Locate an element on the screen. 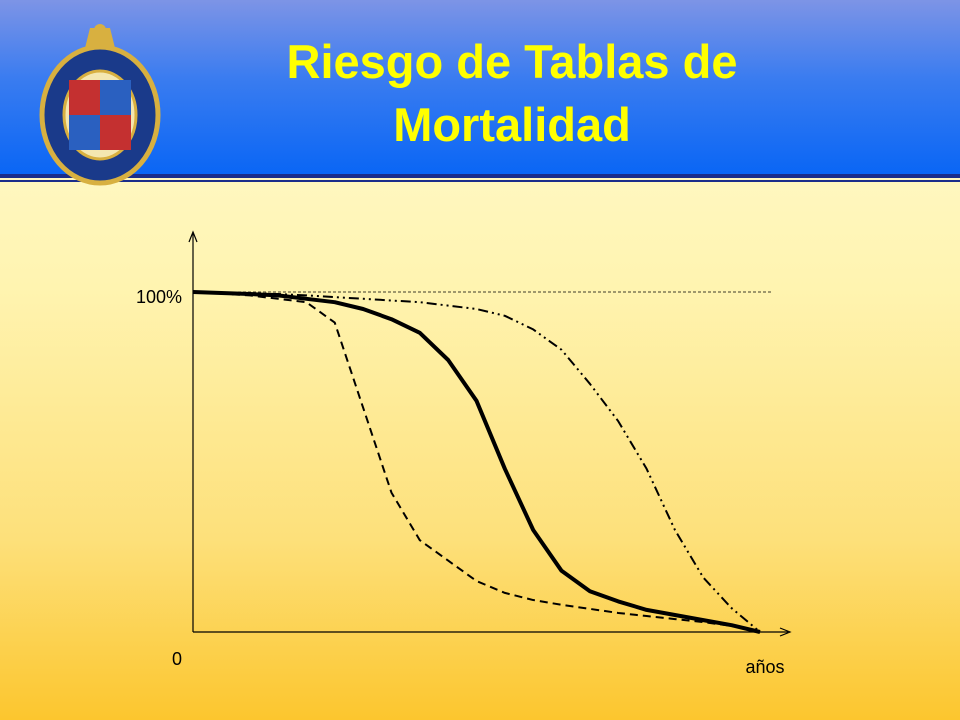 The width and height of the screenshot is (960, 720). x-axis-label: años is located at coordinates (764, 667).